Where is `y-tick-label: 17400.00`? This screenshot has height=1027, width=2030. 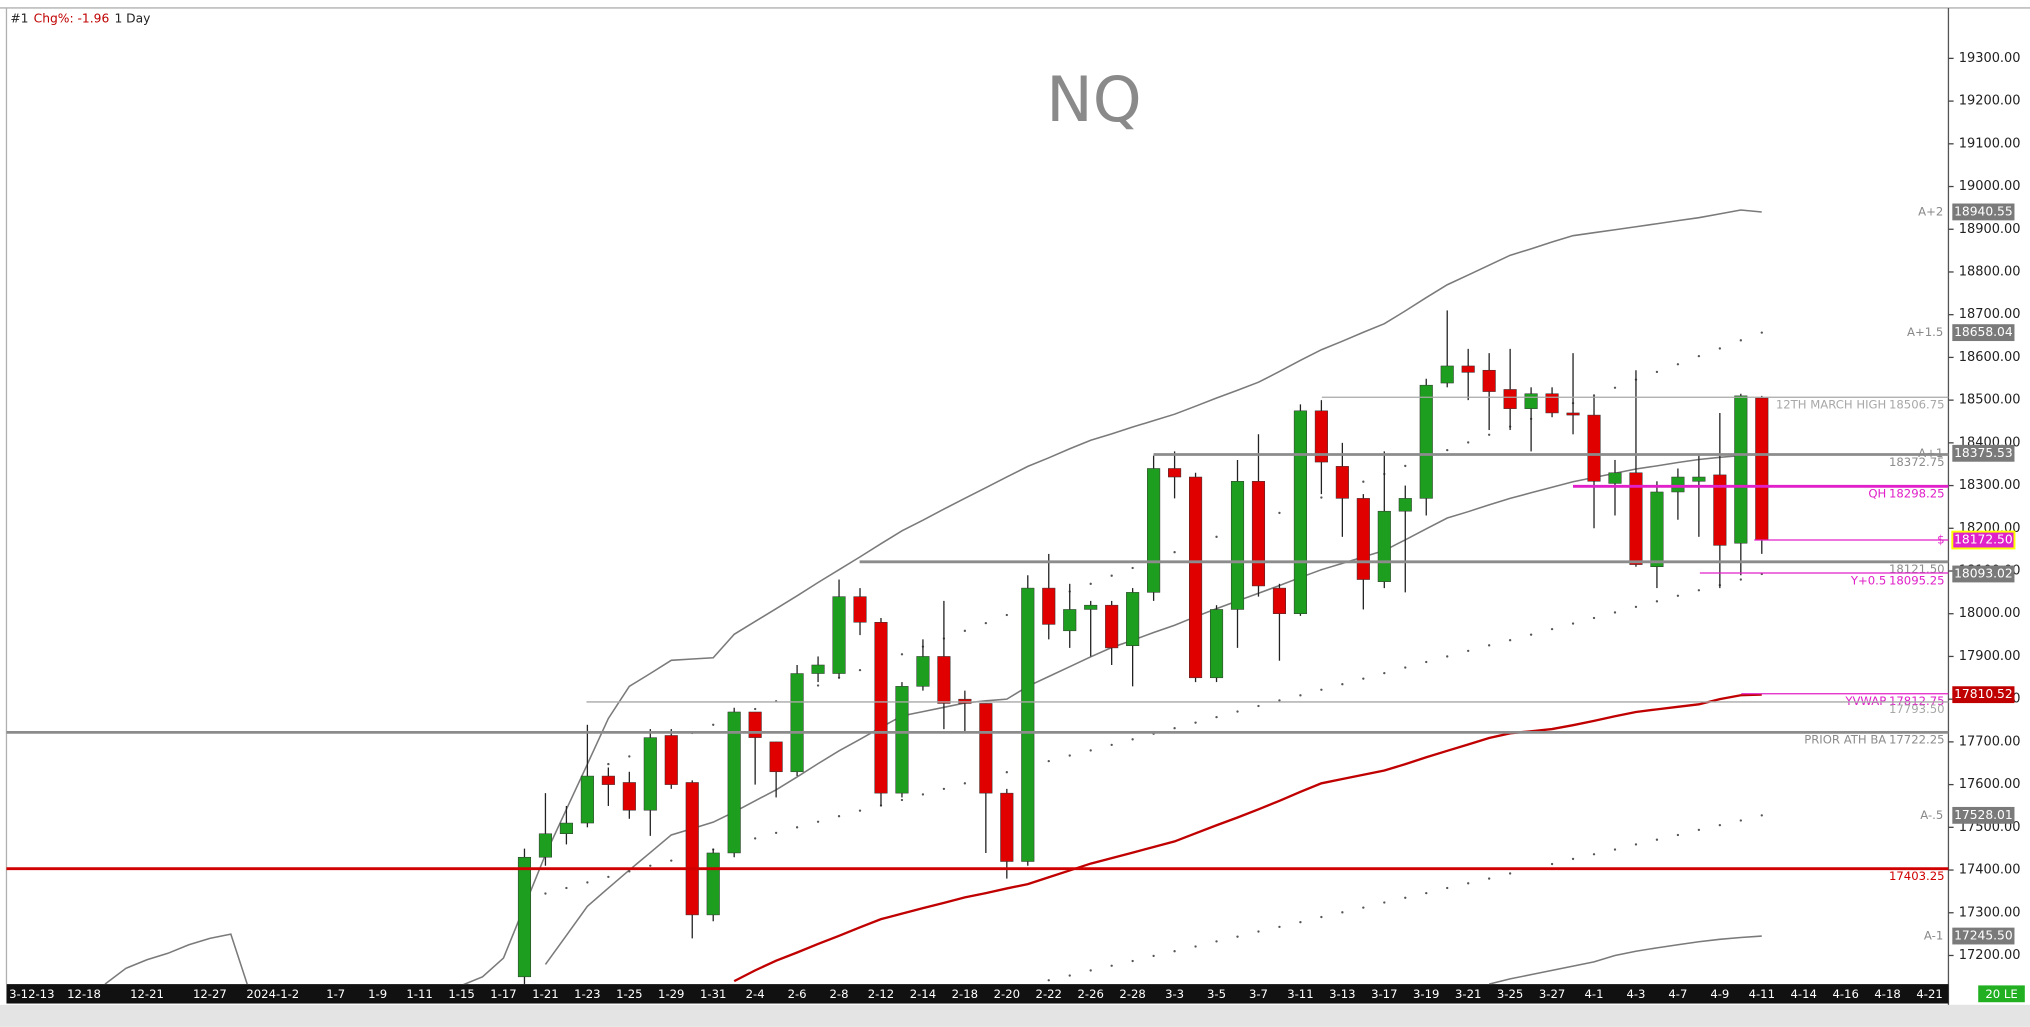
y-tick-label: 17400.00 is located at coordinates (1990, 870).